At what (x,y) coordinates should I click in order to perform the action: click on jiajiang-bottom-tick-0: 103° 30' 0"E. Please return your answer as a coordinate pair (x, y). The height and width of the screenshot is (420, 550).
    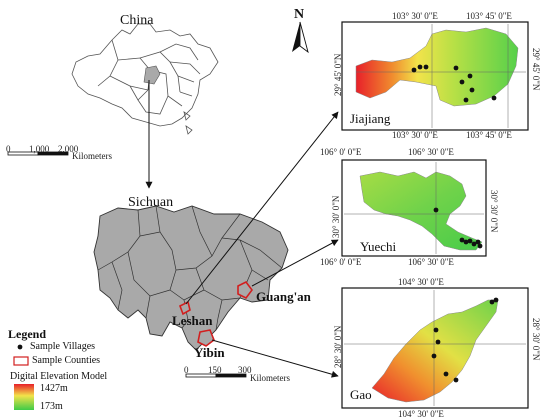
    Looking at the image, I should click on (415, 135).